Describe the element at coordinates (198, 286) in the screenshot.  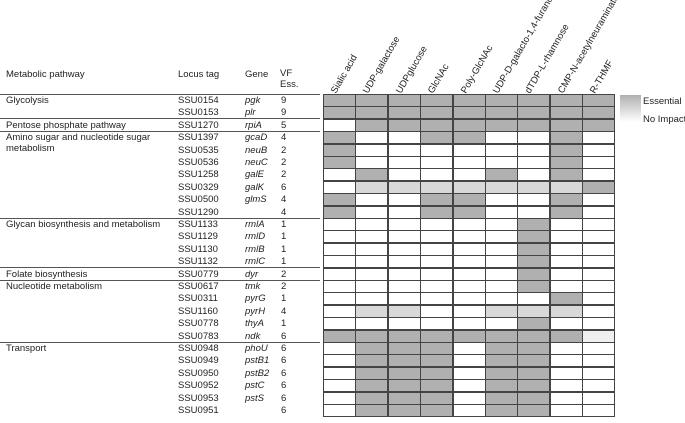
I see `locus-tag: SSU0617` at that location.